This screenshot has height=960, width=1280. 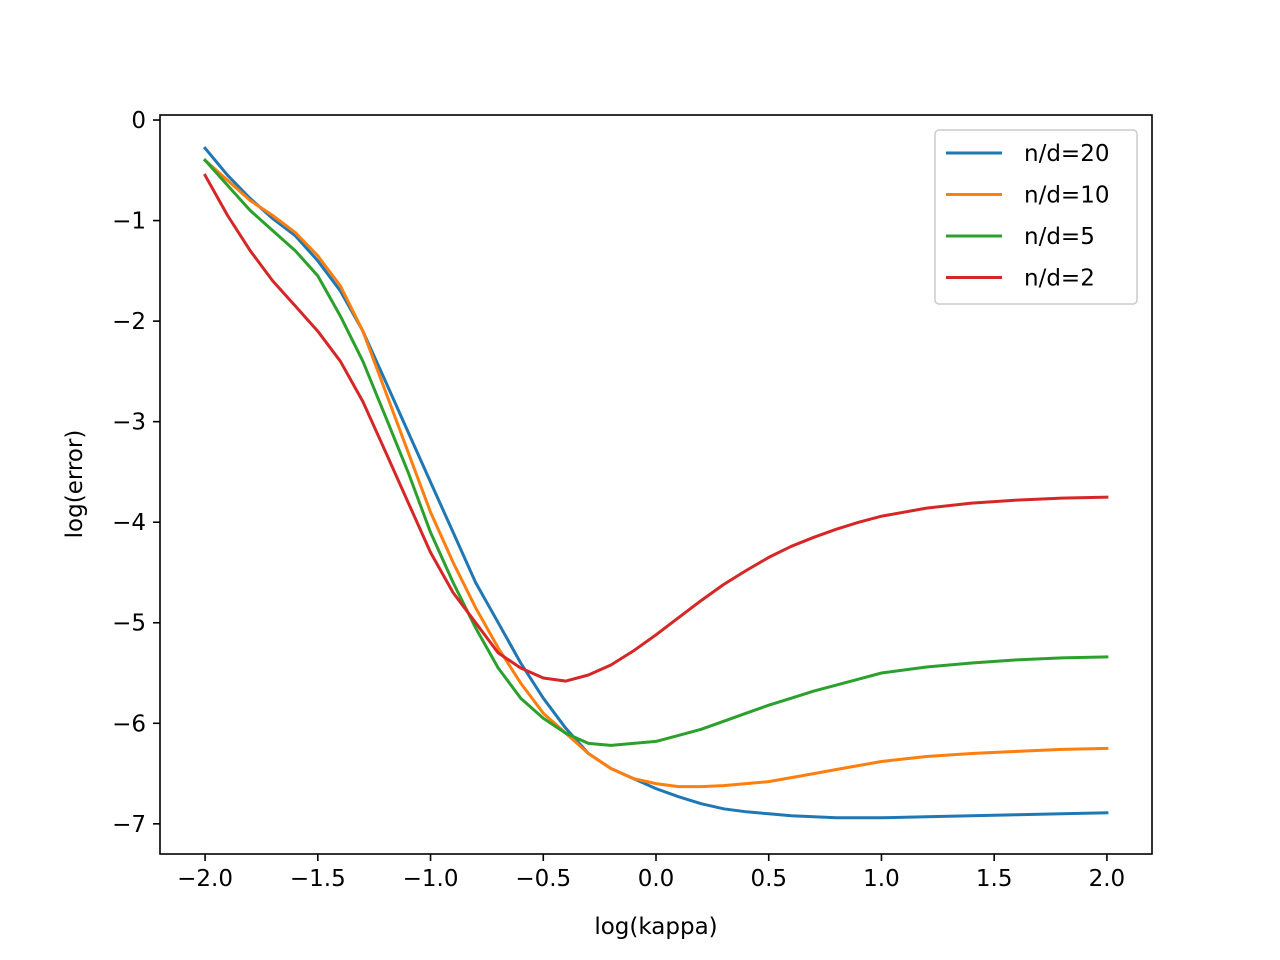 I want to click on x-axis-ticks: −2.0 −1.5 −1.0 −0.5 0.0 0.5 1.0 1.5 2.0, so click(x=651, y=873).